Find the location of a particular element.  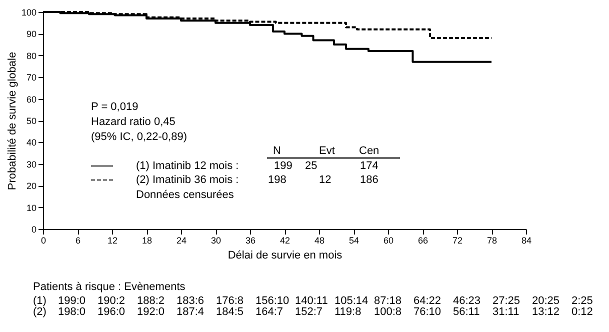

text: 0:12 is located at coordinates (582, 312).